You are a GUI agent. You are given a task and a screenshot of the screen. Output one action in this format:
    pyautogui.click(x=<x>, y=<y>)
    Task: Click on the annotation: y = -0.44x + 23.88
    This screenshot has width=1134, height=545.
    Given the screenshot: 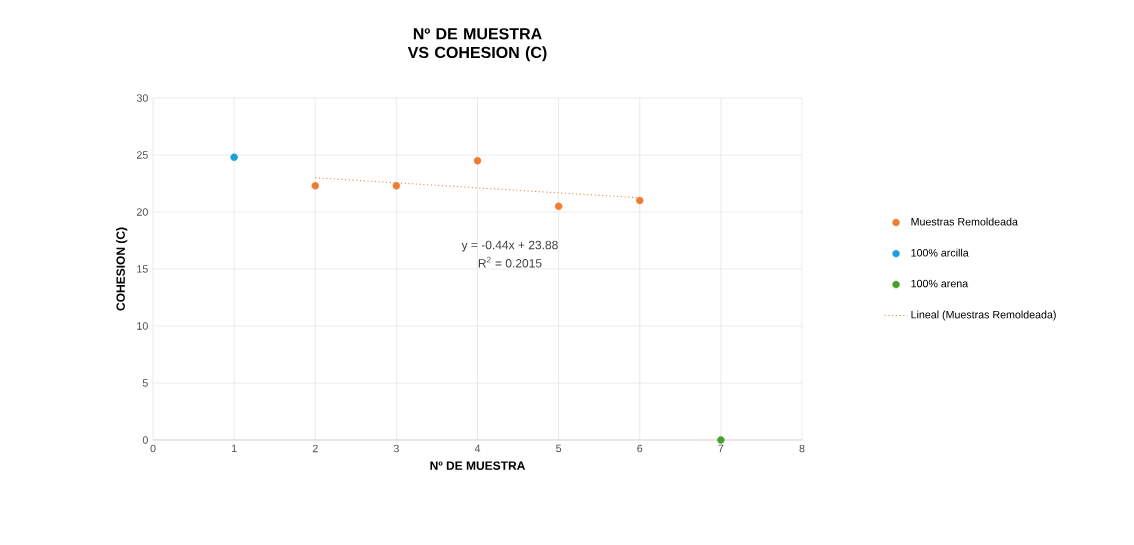 What is the action you would take?
    pyautogui.click(x=509, y=246)
    